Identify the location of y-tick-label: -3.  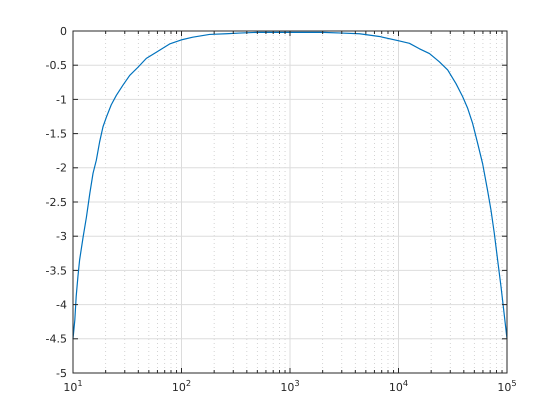
(61, 237).